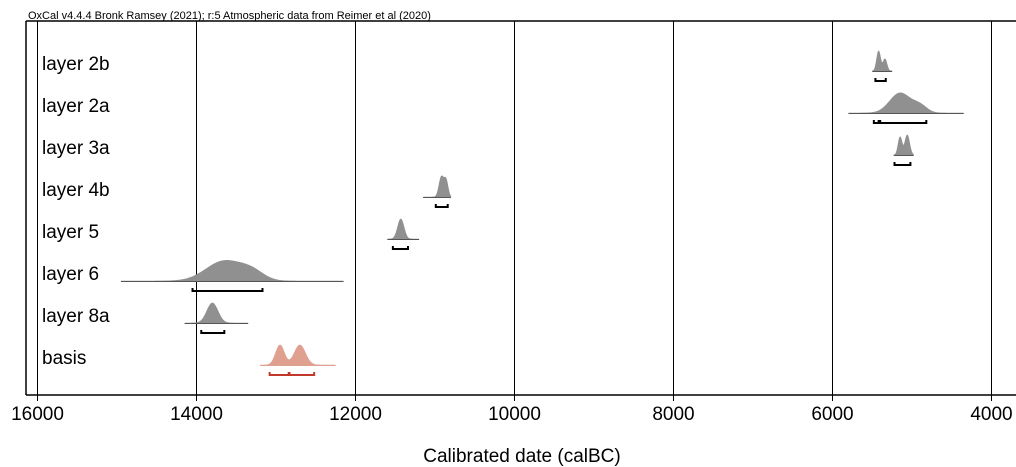  I want to click on x-axis-ticks: 16000 14000 12000 10000 8000 6000 4000, so click(512, 410).